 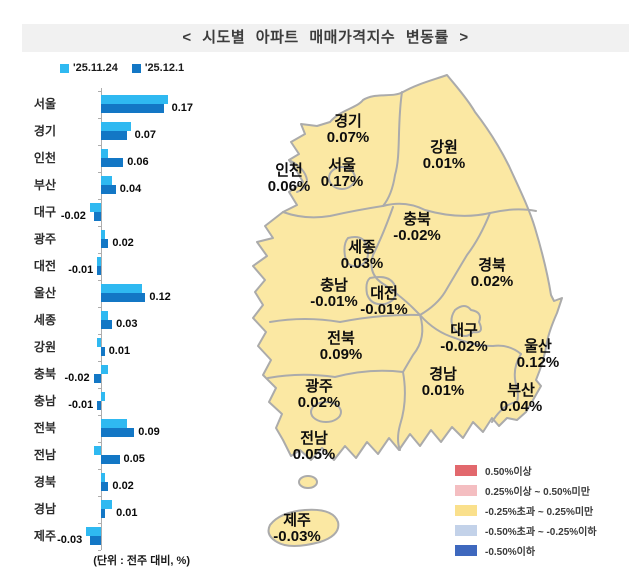 I want to click on map-label-gyeonggi: 경기 0.07%, so click(x=348, y=130).